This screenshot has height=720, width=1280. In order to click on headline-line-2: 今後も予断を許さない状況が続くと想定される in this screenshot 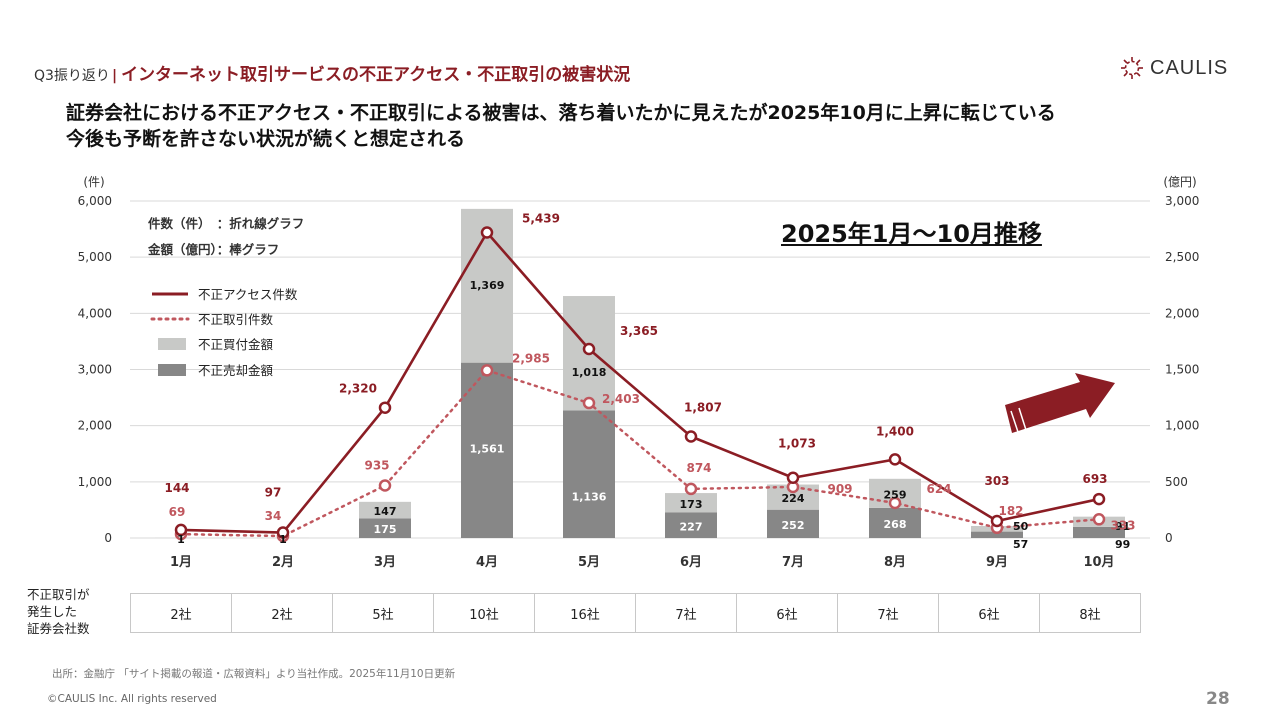, I will do `click(266, 139)`.